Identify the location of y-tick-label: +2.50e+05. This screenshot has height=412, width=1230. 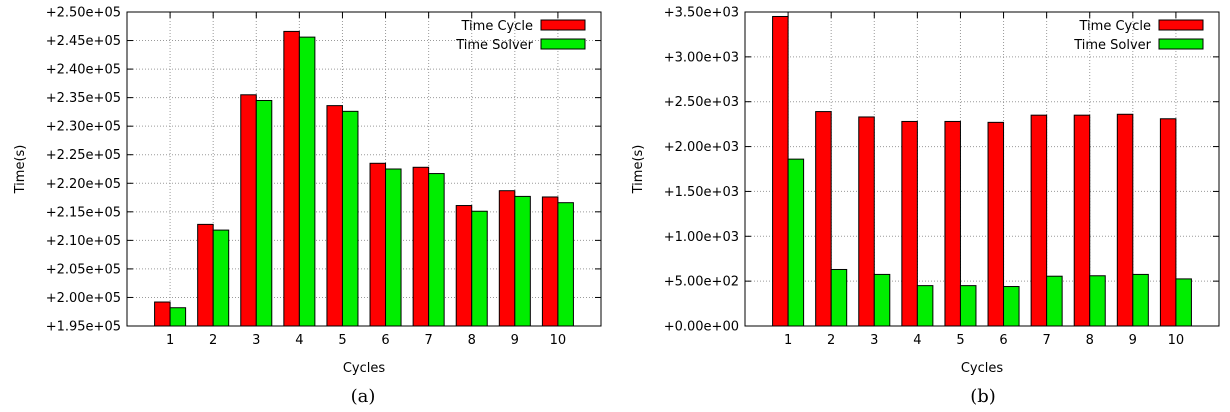
(83, 13).